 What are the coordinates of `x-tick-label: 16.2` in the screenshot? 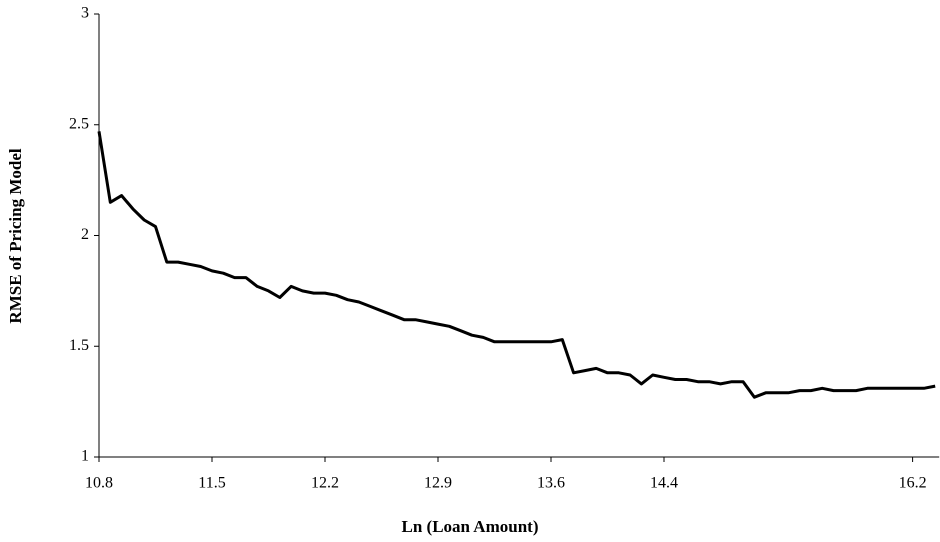 It's located at (913, 483).